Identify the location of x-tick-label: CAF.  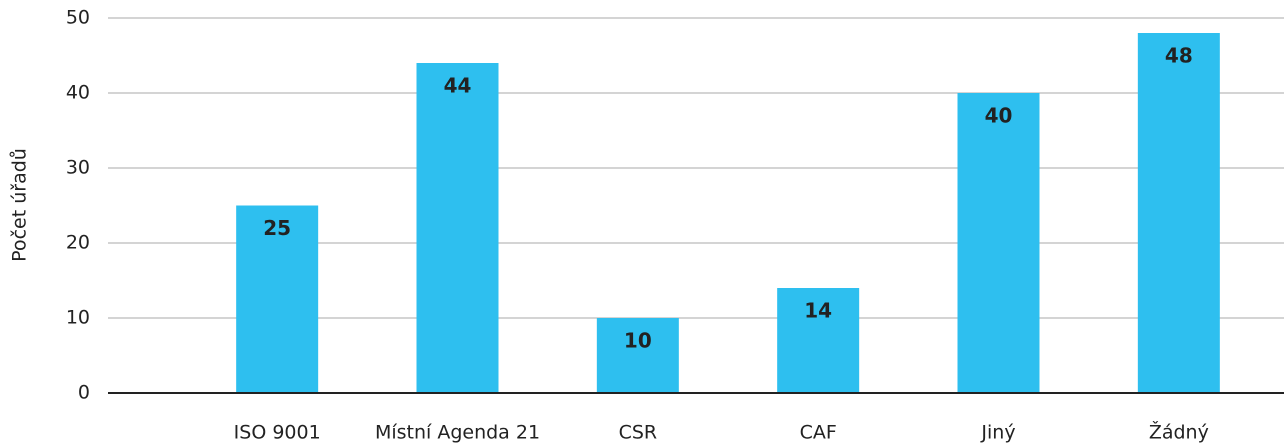
(818, 433).